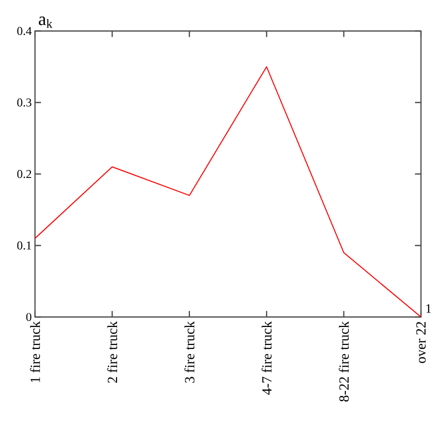  What do you see at coordinates (24, 102) in the screenshot?
I see `y-tick-label: 0.3` at bounding box center [24, 102].